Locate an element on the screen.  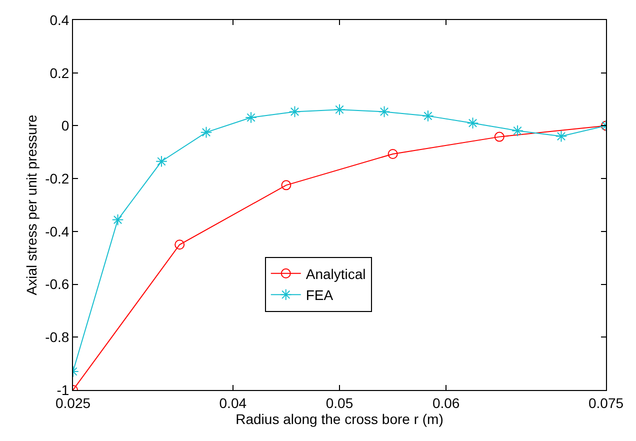
y-tick-label: 0 is located at coordinates (65, 126).